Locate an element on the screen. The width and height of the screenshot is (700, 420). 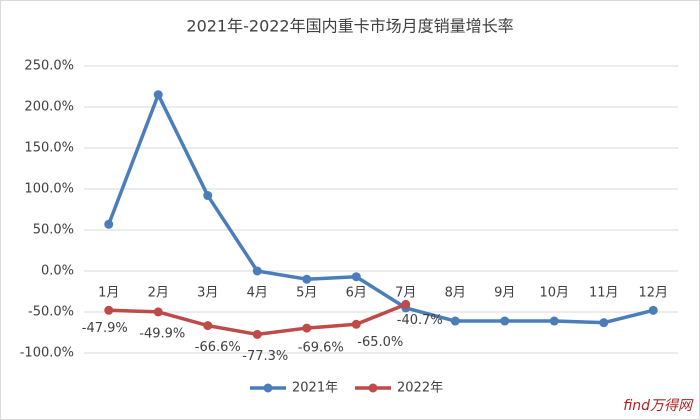
y-tick-label: 150.0% is located at coordinates (49, 148).